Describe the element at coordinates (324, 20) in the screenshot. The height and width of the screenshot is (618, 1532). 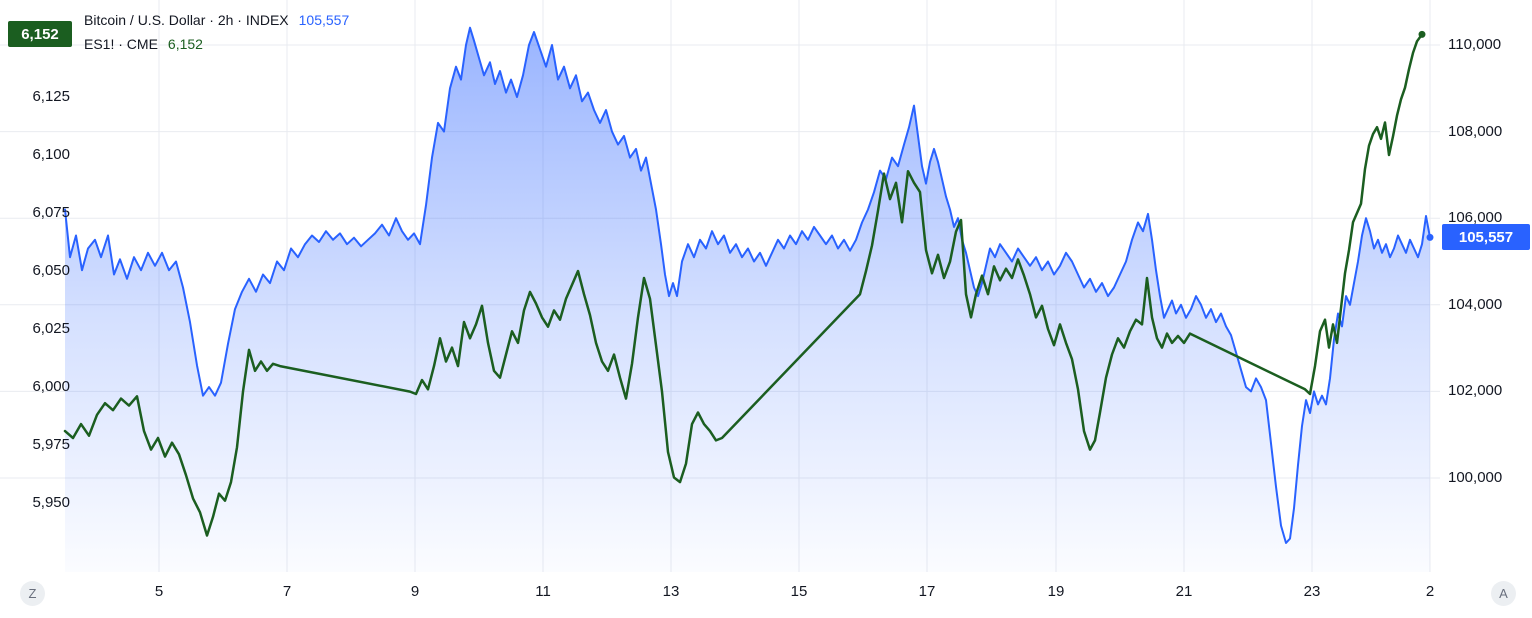
I see `symbol-value-bitcoin: 105,557` at that location.